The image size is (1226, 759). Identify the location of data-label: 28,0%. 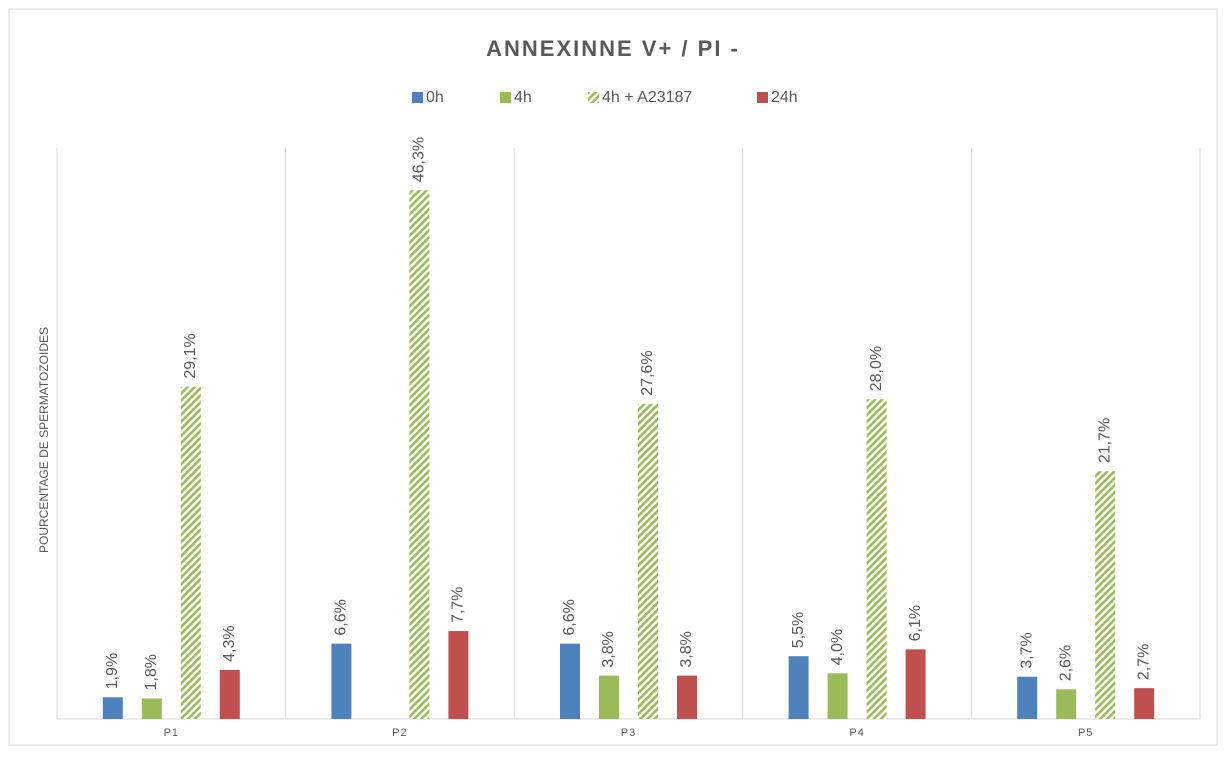
(876, 368).